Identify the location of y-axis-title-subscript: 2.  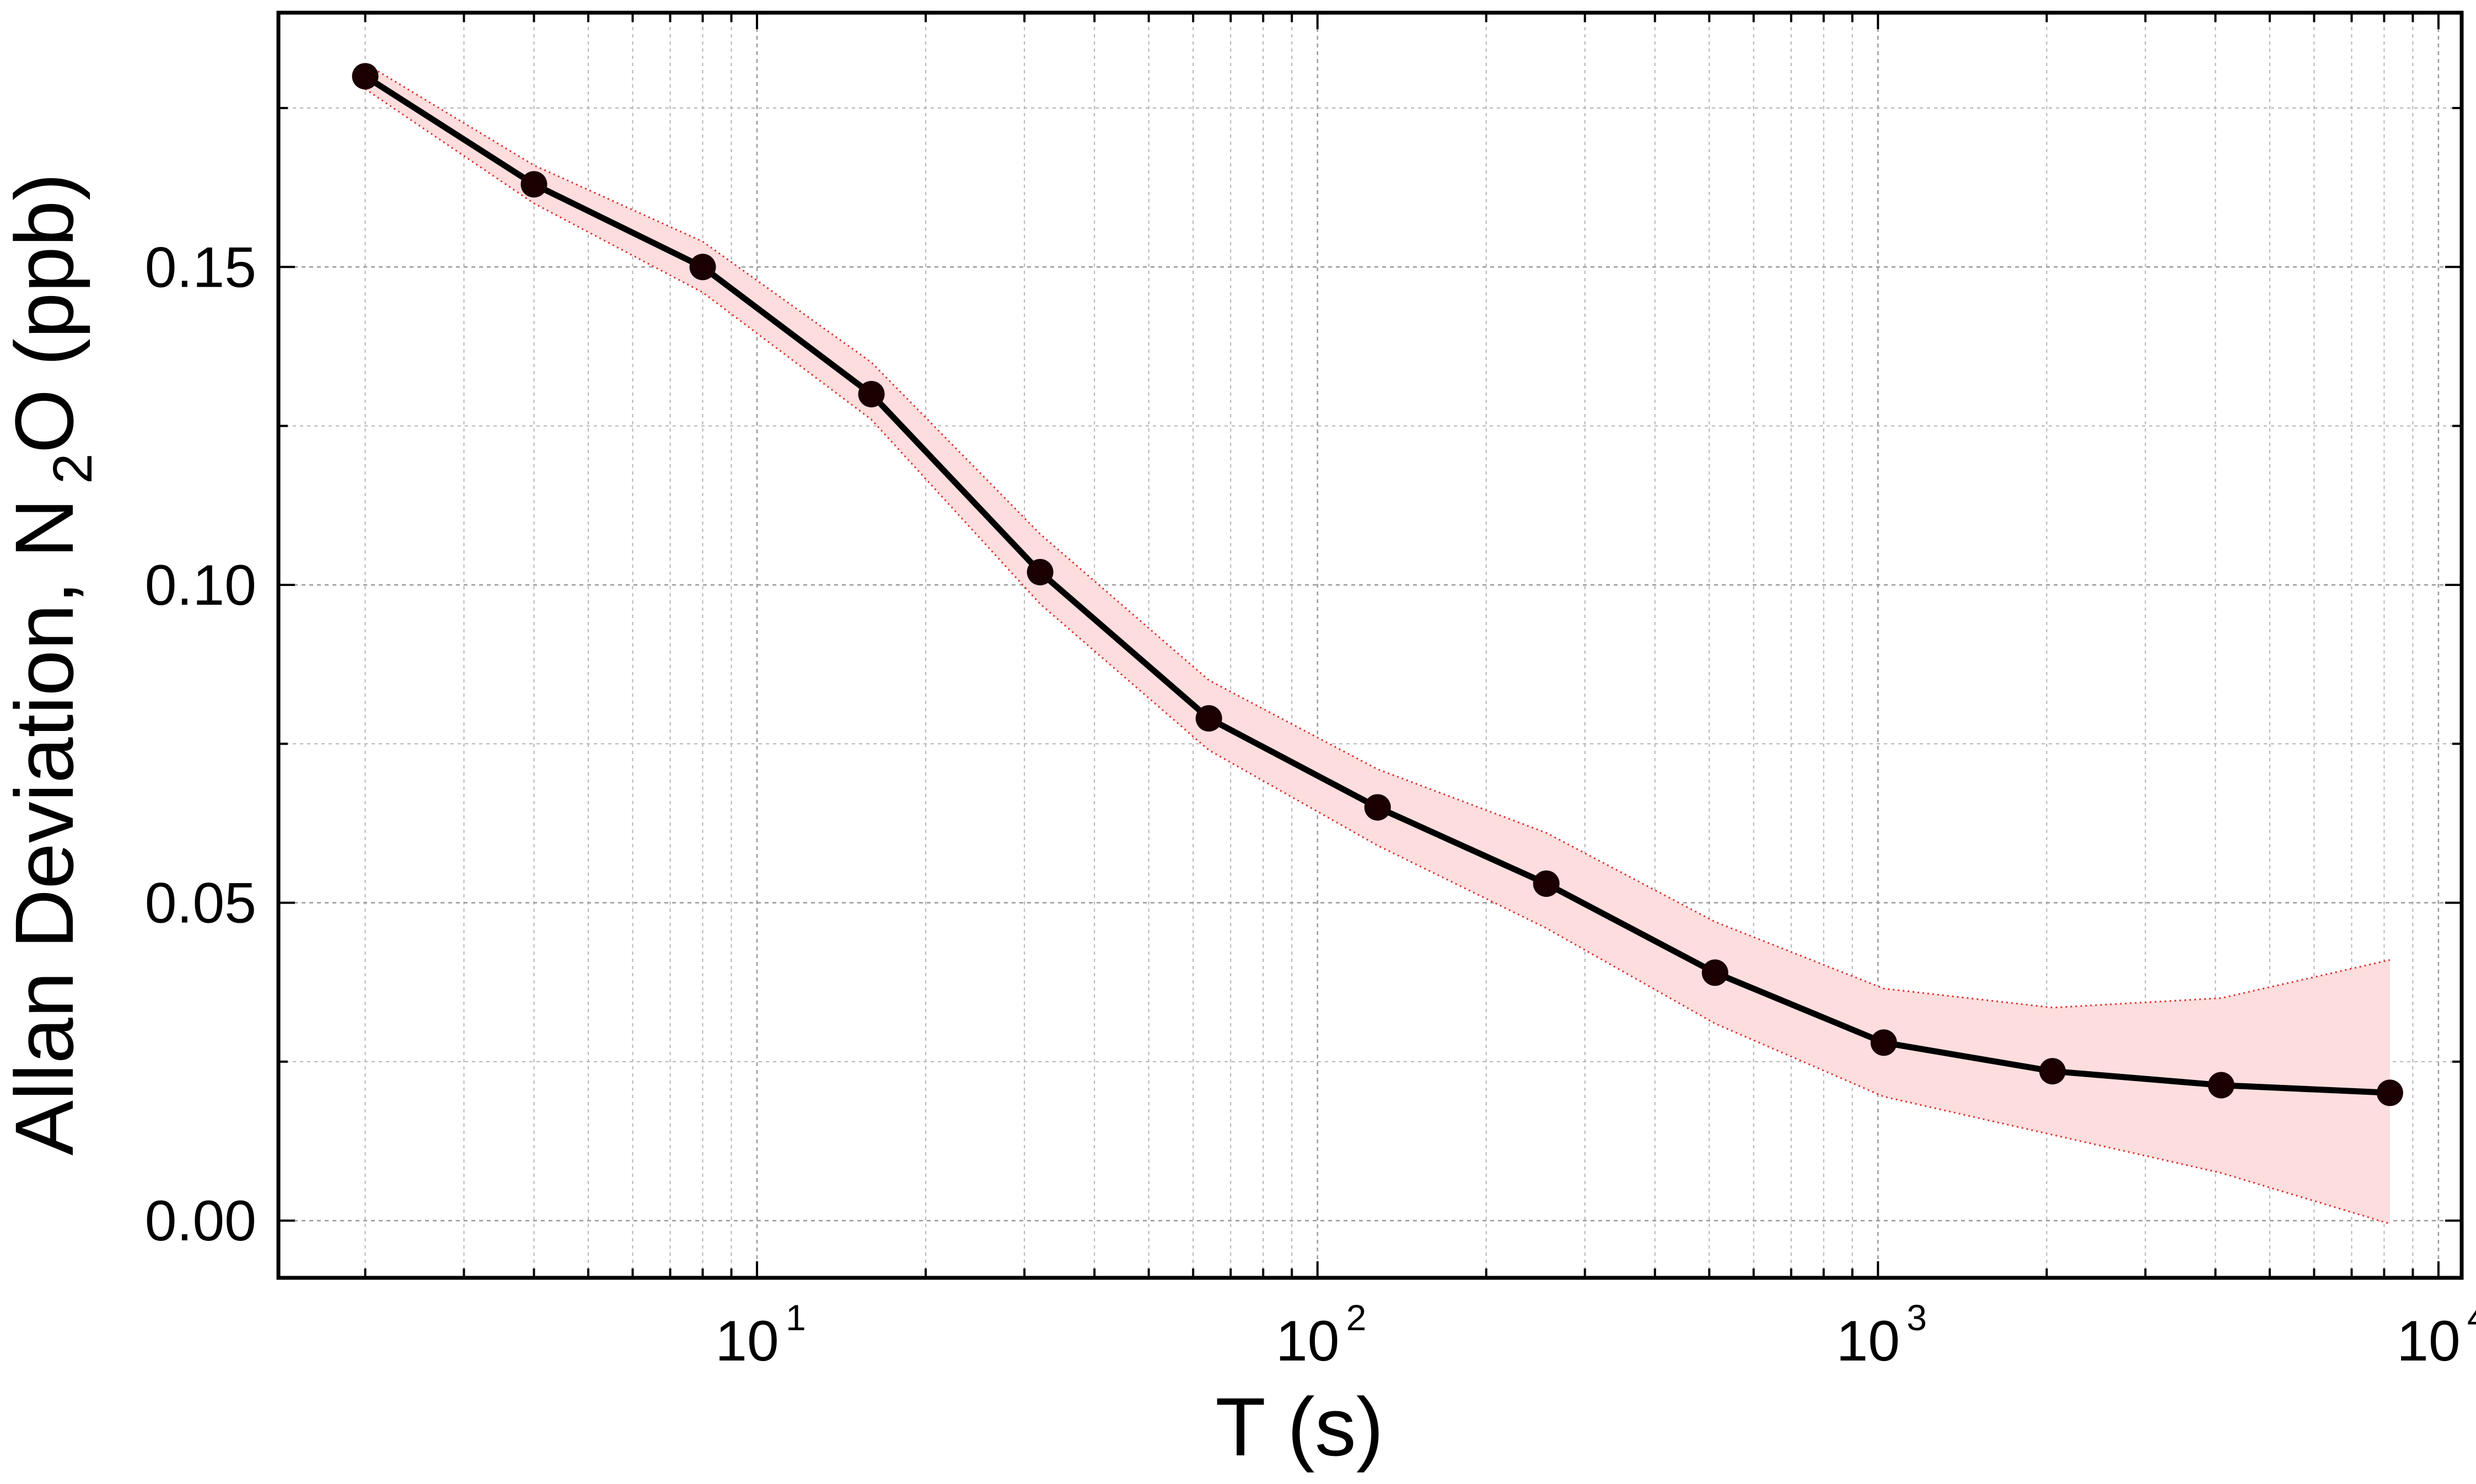
(73, 468).